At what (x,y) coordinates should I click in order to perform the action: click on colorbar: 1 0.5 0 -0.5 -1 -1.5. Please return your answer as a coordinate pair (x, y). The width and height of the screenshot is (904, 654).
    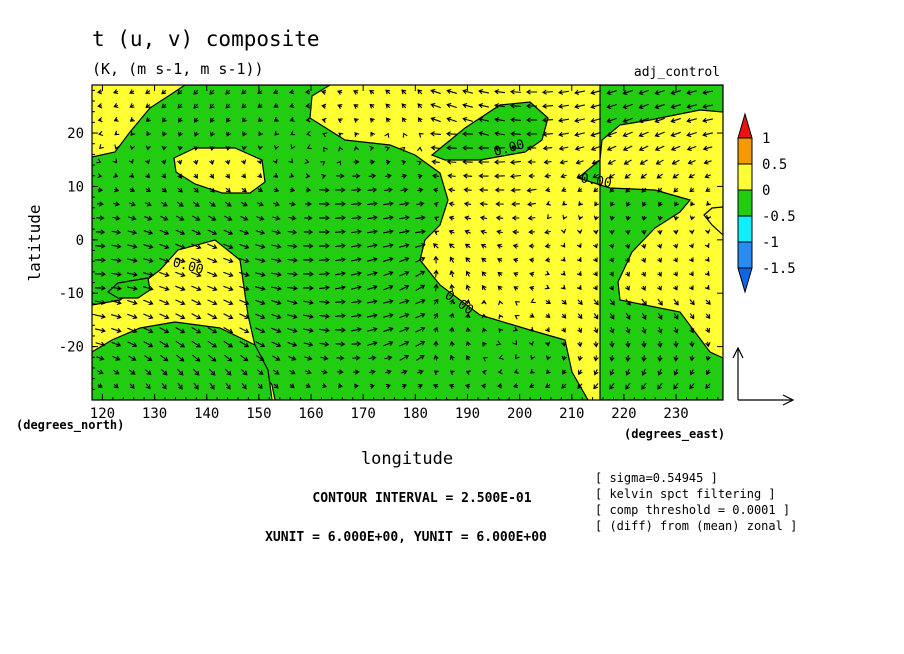
    Looking at the image, I should click on (766, 203).